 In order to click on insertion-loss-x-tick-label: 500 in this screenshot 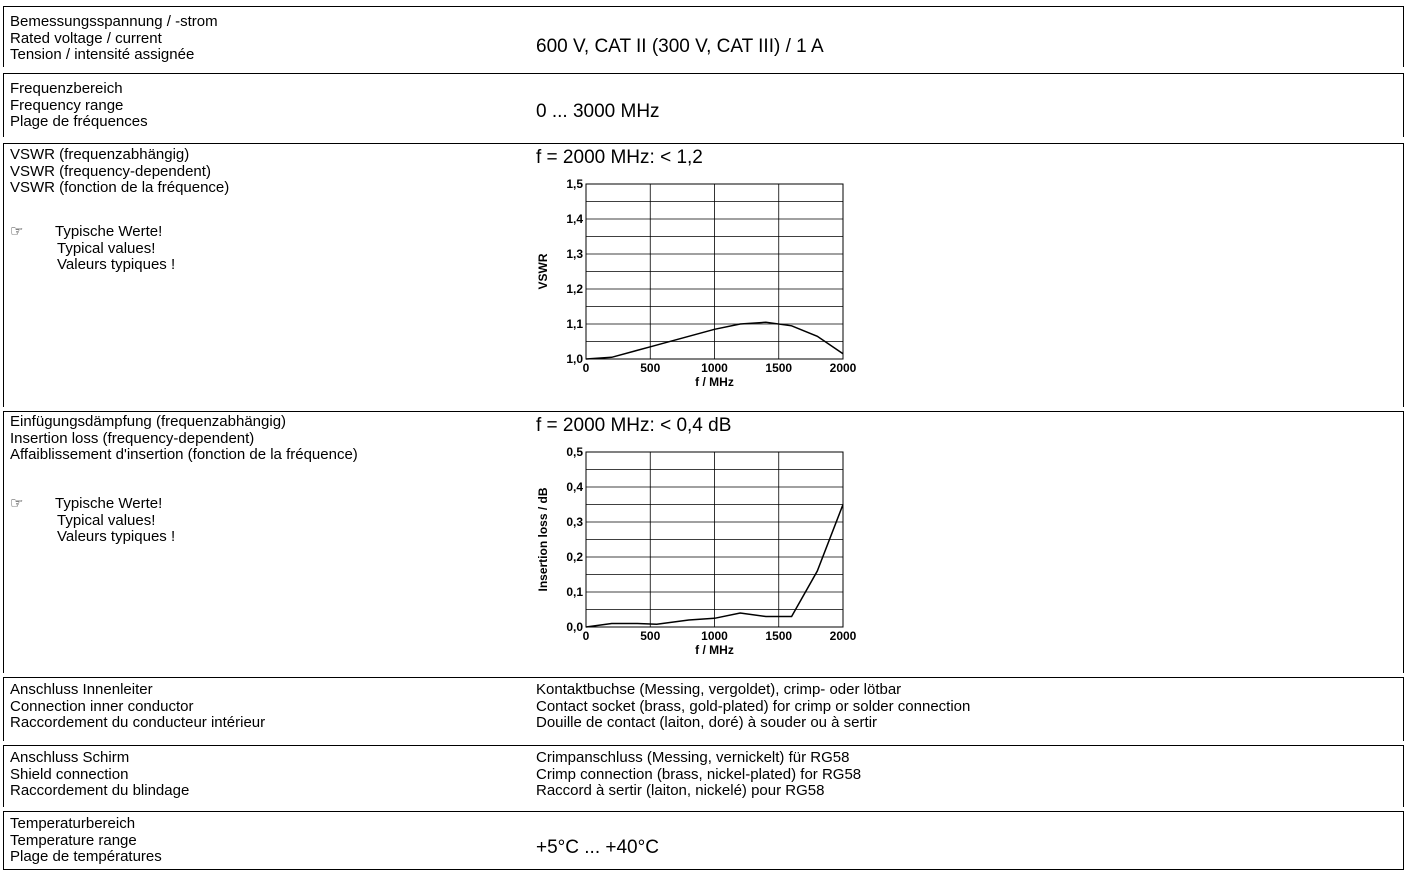, I will do `click(650, 636)`.